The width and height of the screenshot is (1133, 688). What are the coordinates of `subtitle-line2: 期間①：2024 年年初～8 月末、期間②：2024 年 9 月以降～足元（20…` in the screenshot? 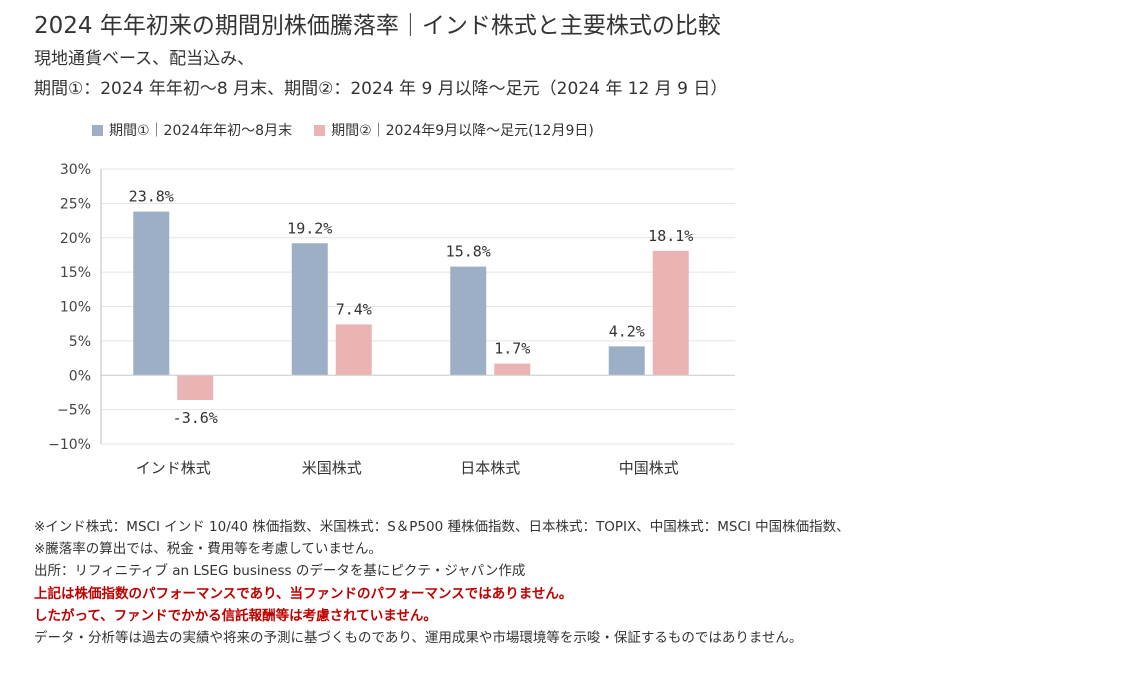 It's located at (381, 89).